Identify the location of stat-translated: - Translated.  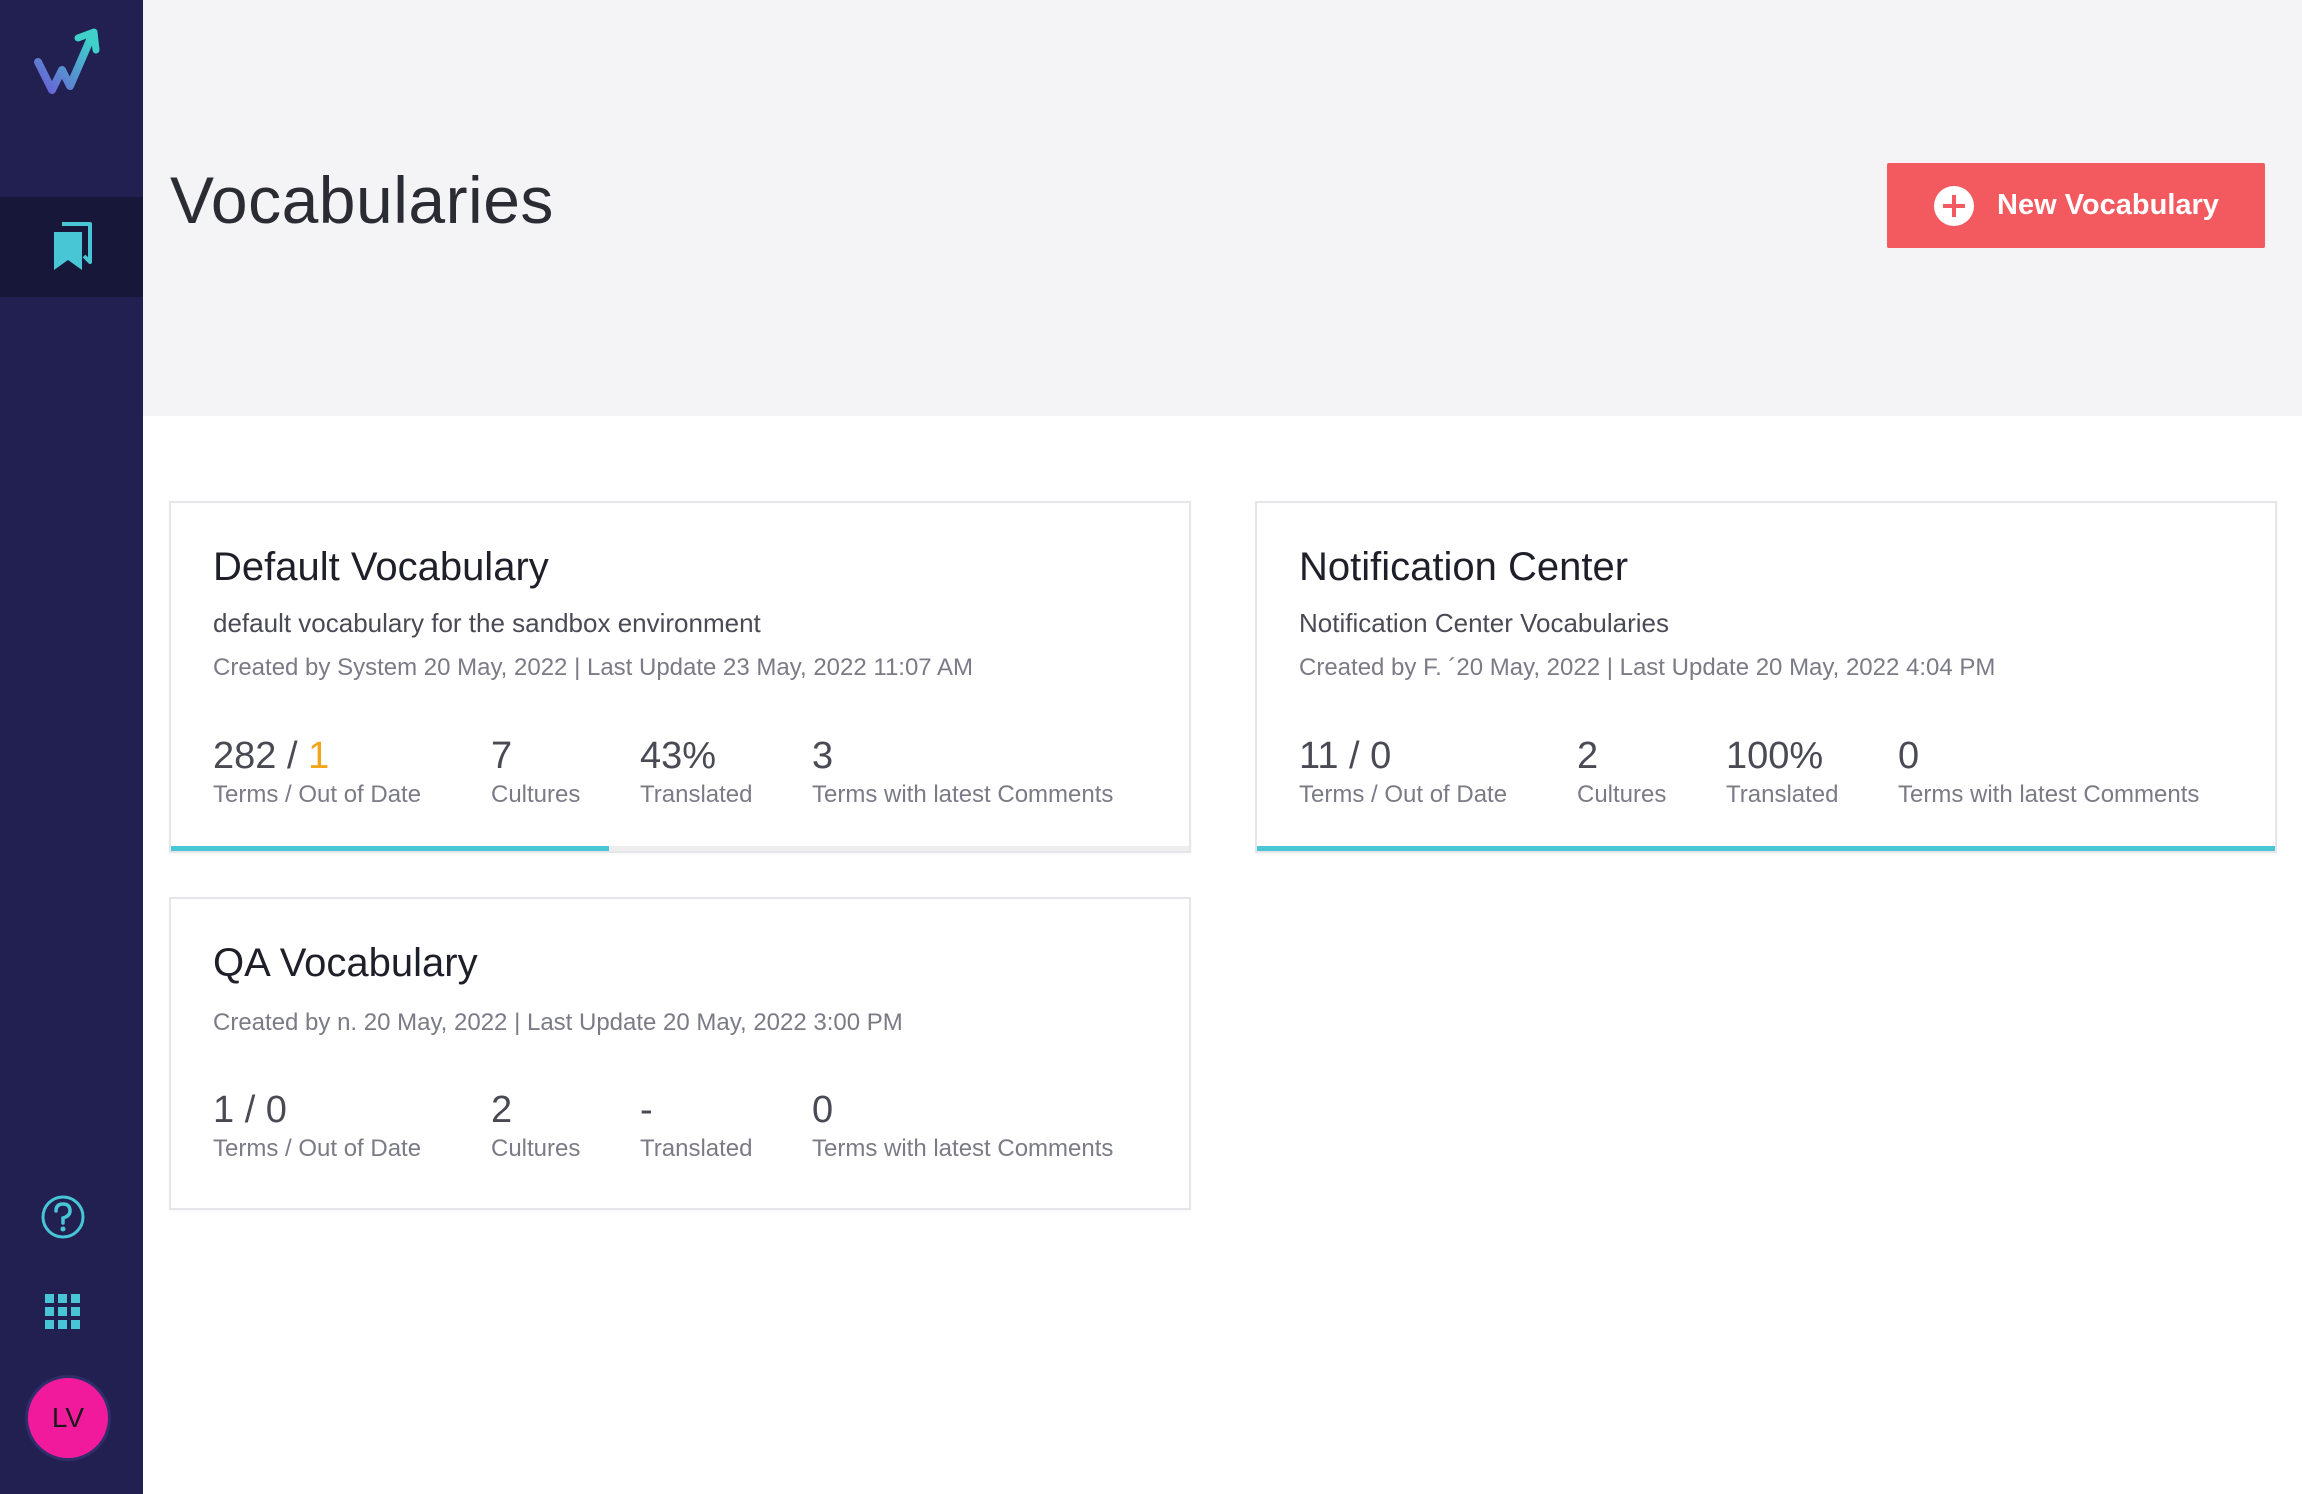
(726, 1125).